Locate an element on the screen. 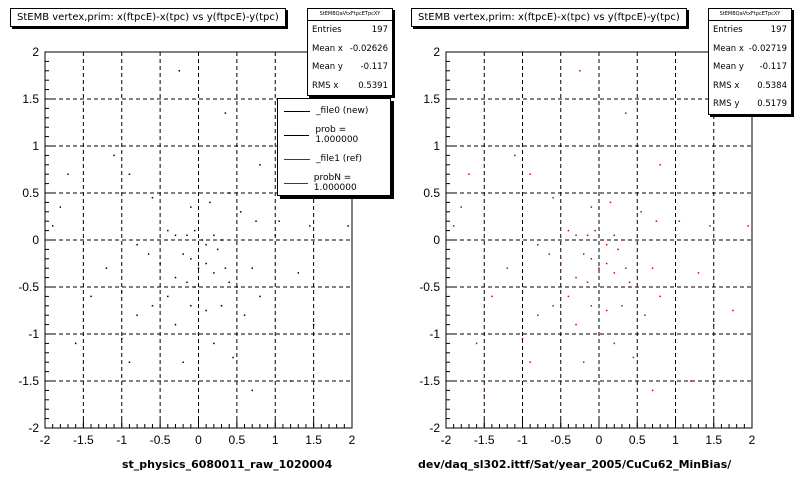 This screenshot has width=800, height=480. stats-value: -0.117 is located at coordinates (773, 67).